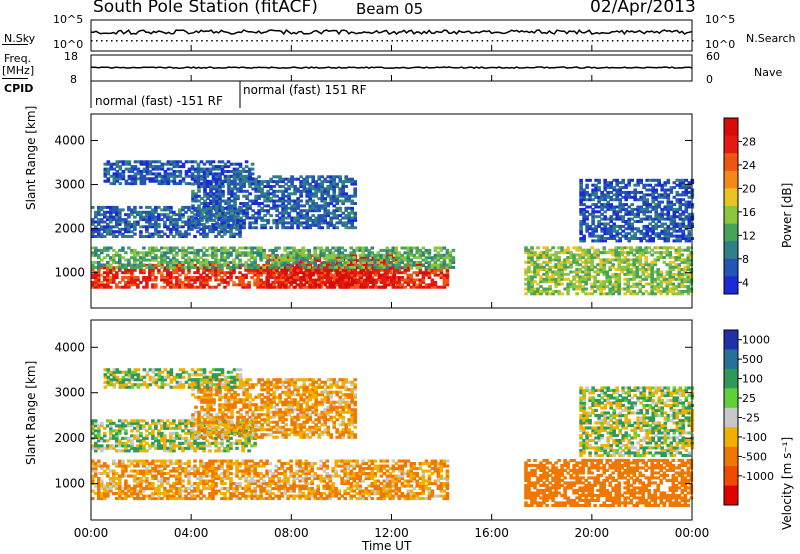  What do you see at coordinates (15, 78) in the screenshot?
I see `freq-underline` at bounding box center [15, 78].